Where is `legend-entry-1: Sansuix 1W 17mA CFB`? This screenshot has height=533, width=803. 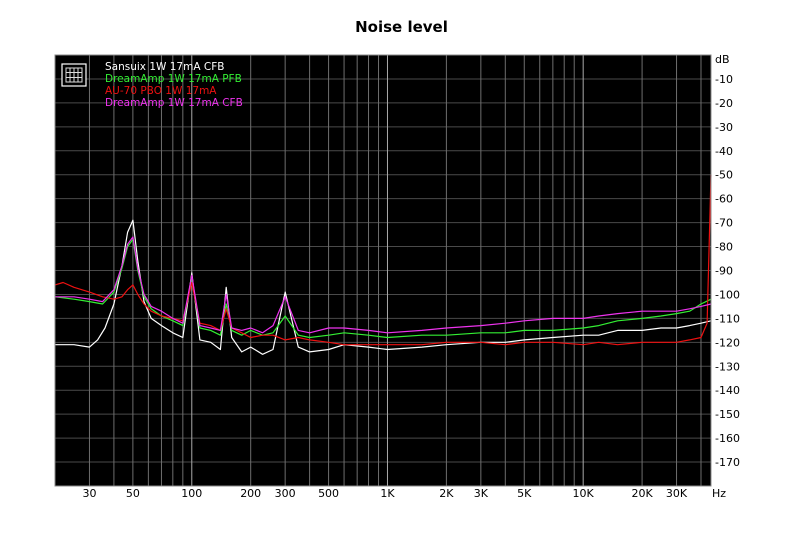
legend-entry-1: Sansuix 1W 17mA CFB is located at coordinates (164, 67).